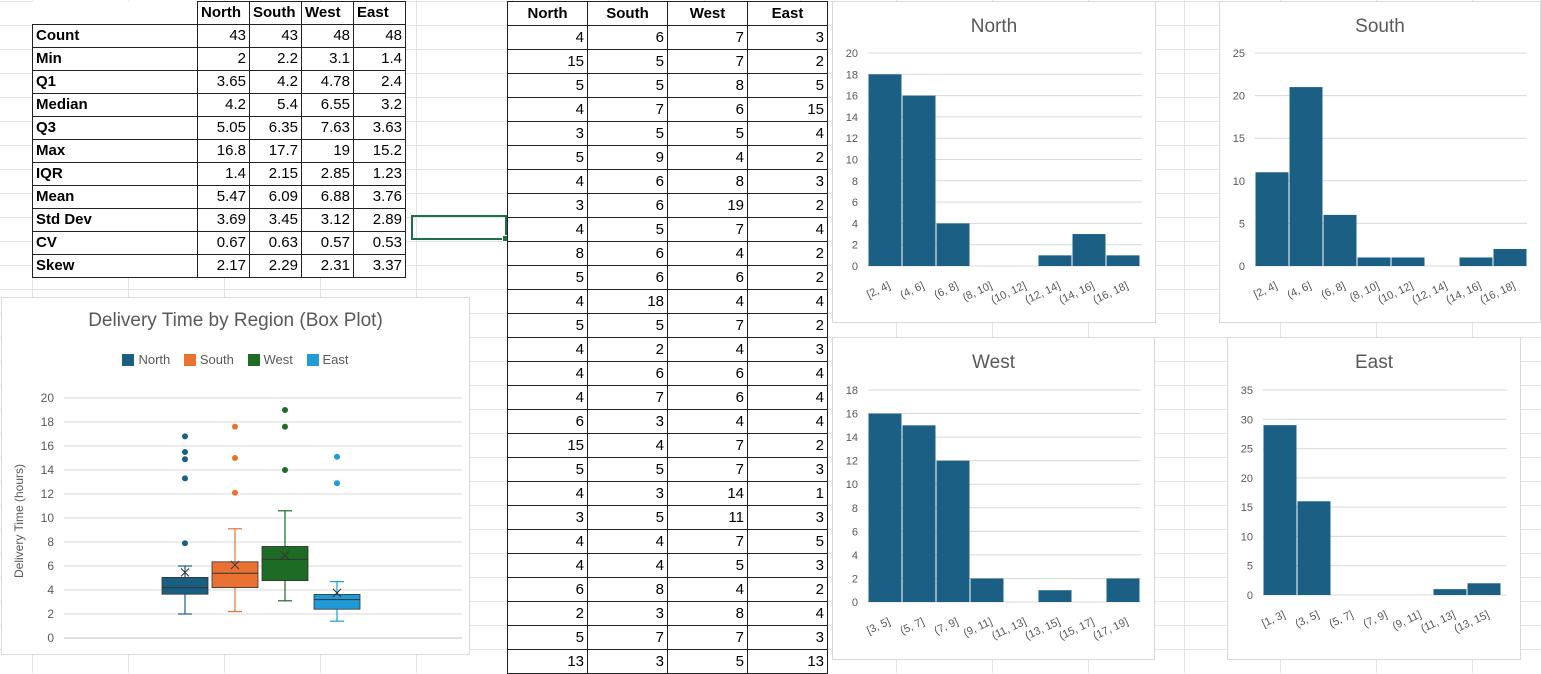 The image size is (1541, 674). Describe the element at coordinates (223, 36) in the screenshot. I see `stats-cell: 43` at that location.